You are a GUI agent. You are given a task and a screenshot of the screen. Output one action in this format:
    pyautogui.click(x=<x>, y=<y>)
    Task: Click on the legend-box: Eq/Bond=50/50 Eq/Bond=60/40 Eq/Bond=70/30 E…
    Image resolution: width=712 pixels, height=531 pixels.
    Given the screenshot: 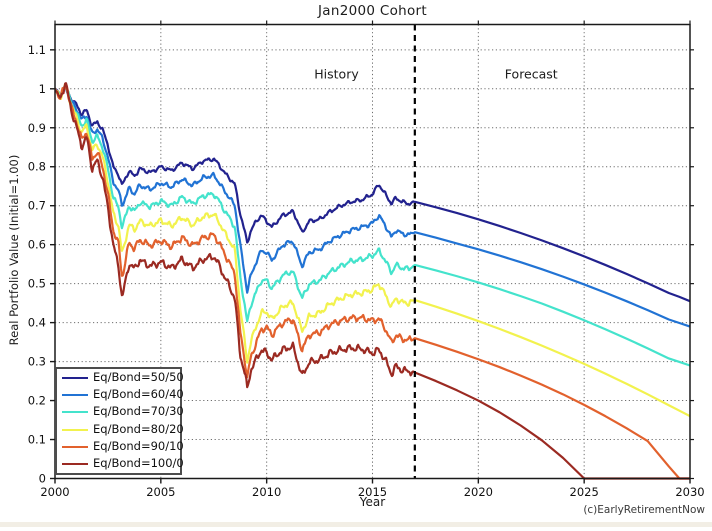 What is the action you would take?
    pyautogui.click(x=119, y=421)
    